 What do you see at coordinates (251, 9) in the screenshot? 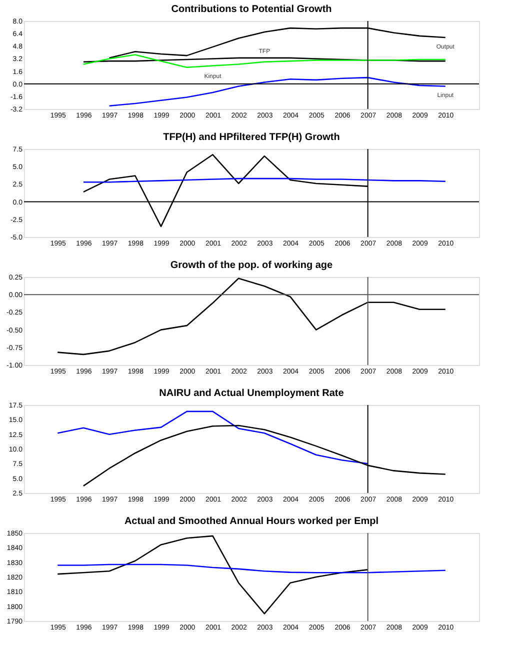
I see `chart-title: Contributions to Potential Growth` at bounding box center [251, 9].